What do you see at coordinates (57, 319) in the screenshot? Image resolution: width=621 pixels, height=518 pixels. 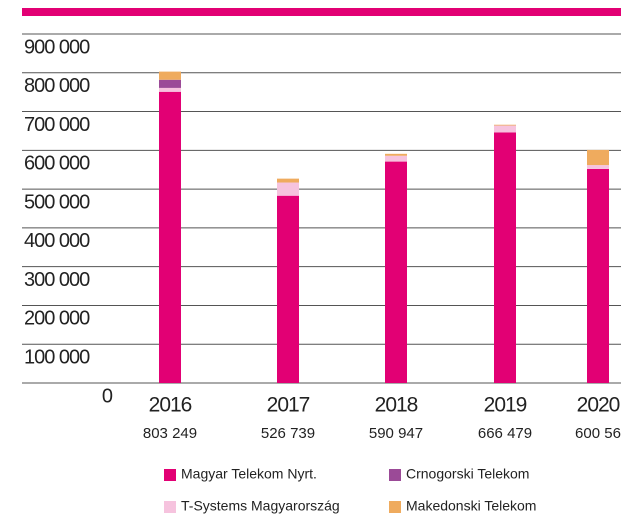 I see `y-tick-label: 200 000` at bounding box center [57, 319].